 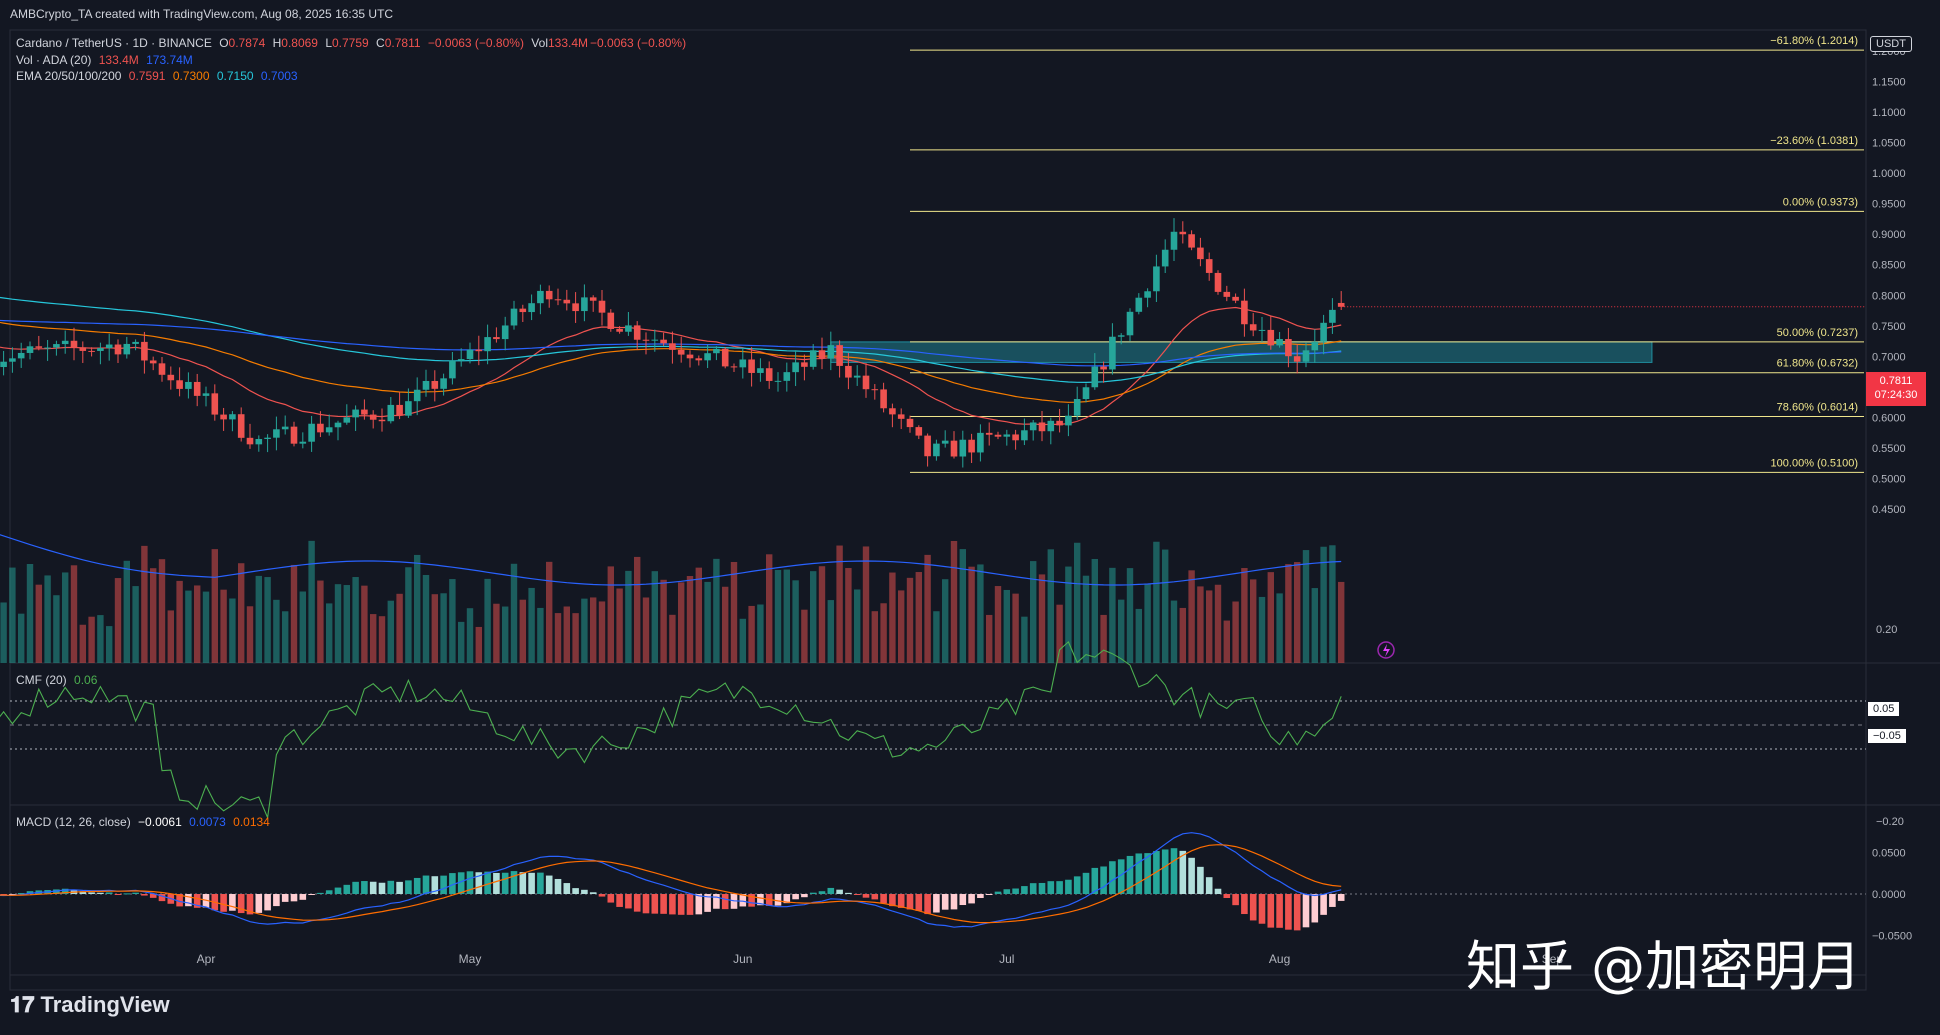 I want to click on symbol-title: Cardano / TetherUS · 1D · BINANCE, so click(x=114, y=43).